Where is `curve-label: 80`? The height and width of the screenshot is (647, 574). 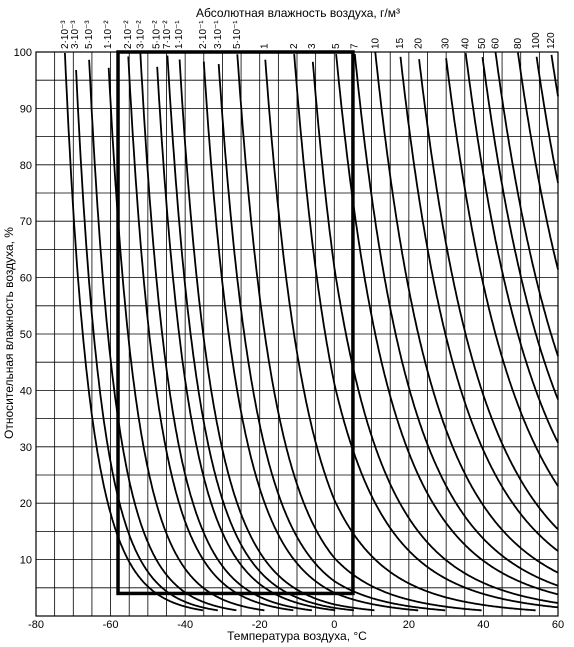
curve-label: 80 is located at coordinates (518, 43).